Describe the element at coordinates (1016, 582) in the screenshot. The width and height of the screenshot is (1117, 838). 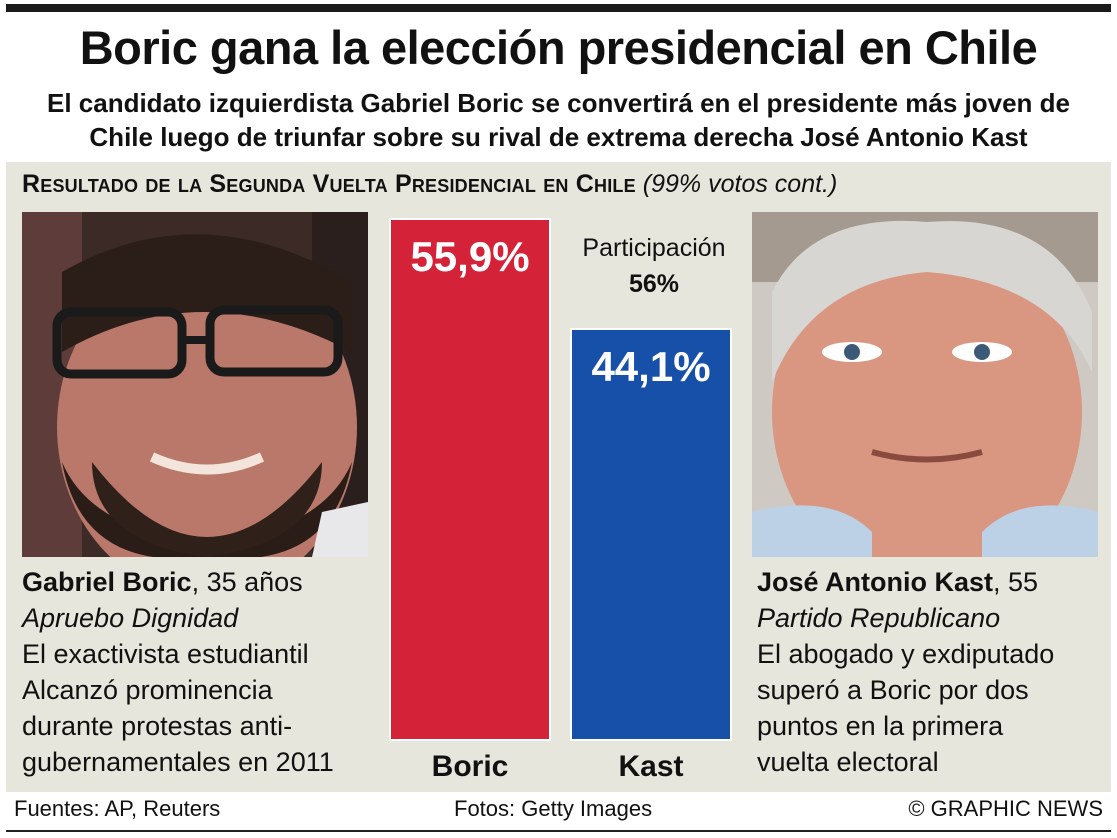
I see `kast-age: , 55` at that location.